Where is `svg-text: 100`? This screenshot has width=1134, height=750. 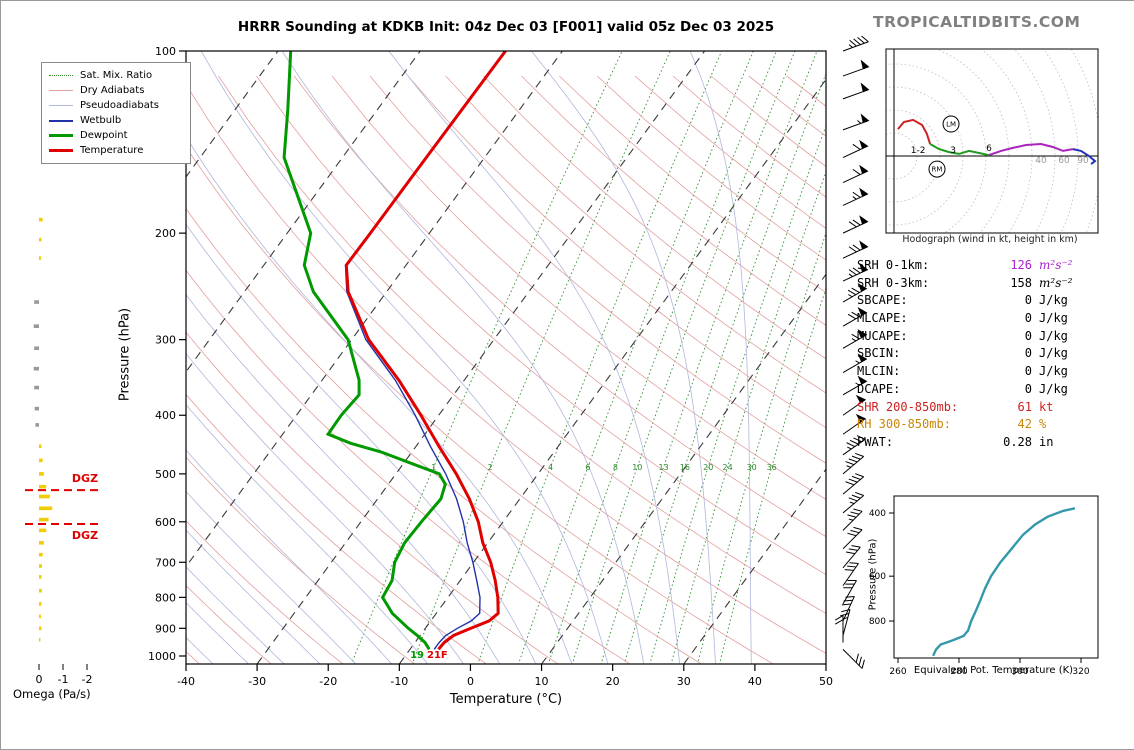
svg-text: 100 is located at coordinates (165, 51).